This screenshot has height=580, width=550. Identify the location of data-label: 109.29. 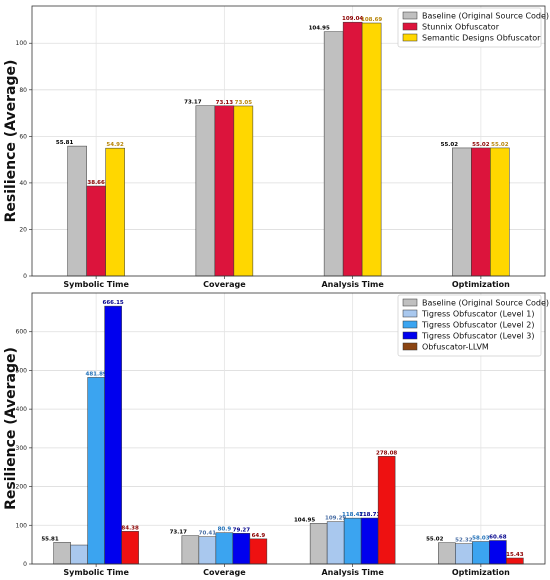
(335, 519).